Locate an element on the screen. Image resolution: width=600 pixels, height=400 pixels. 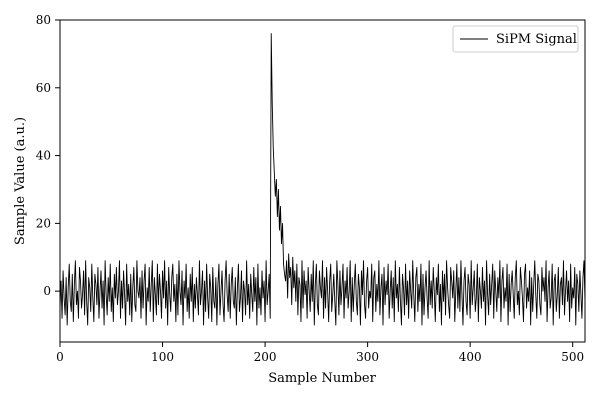
y-tick-label: 80 is located at coordinates (43, 20).